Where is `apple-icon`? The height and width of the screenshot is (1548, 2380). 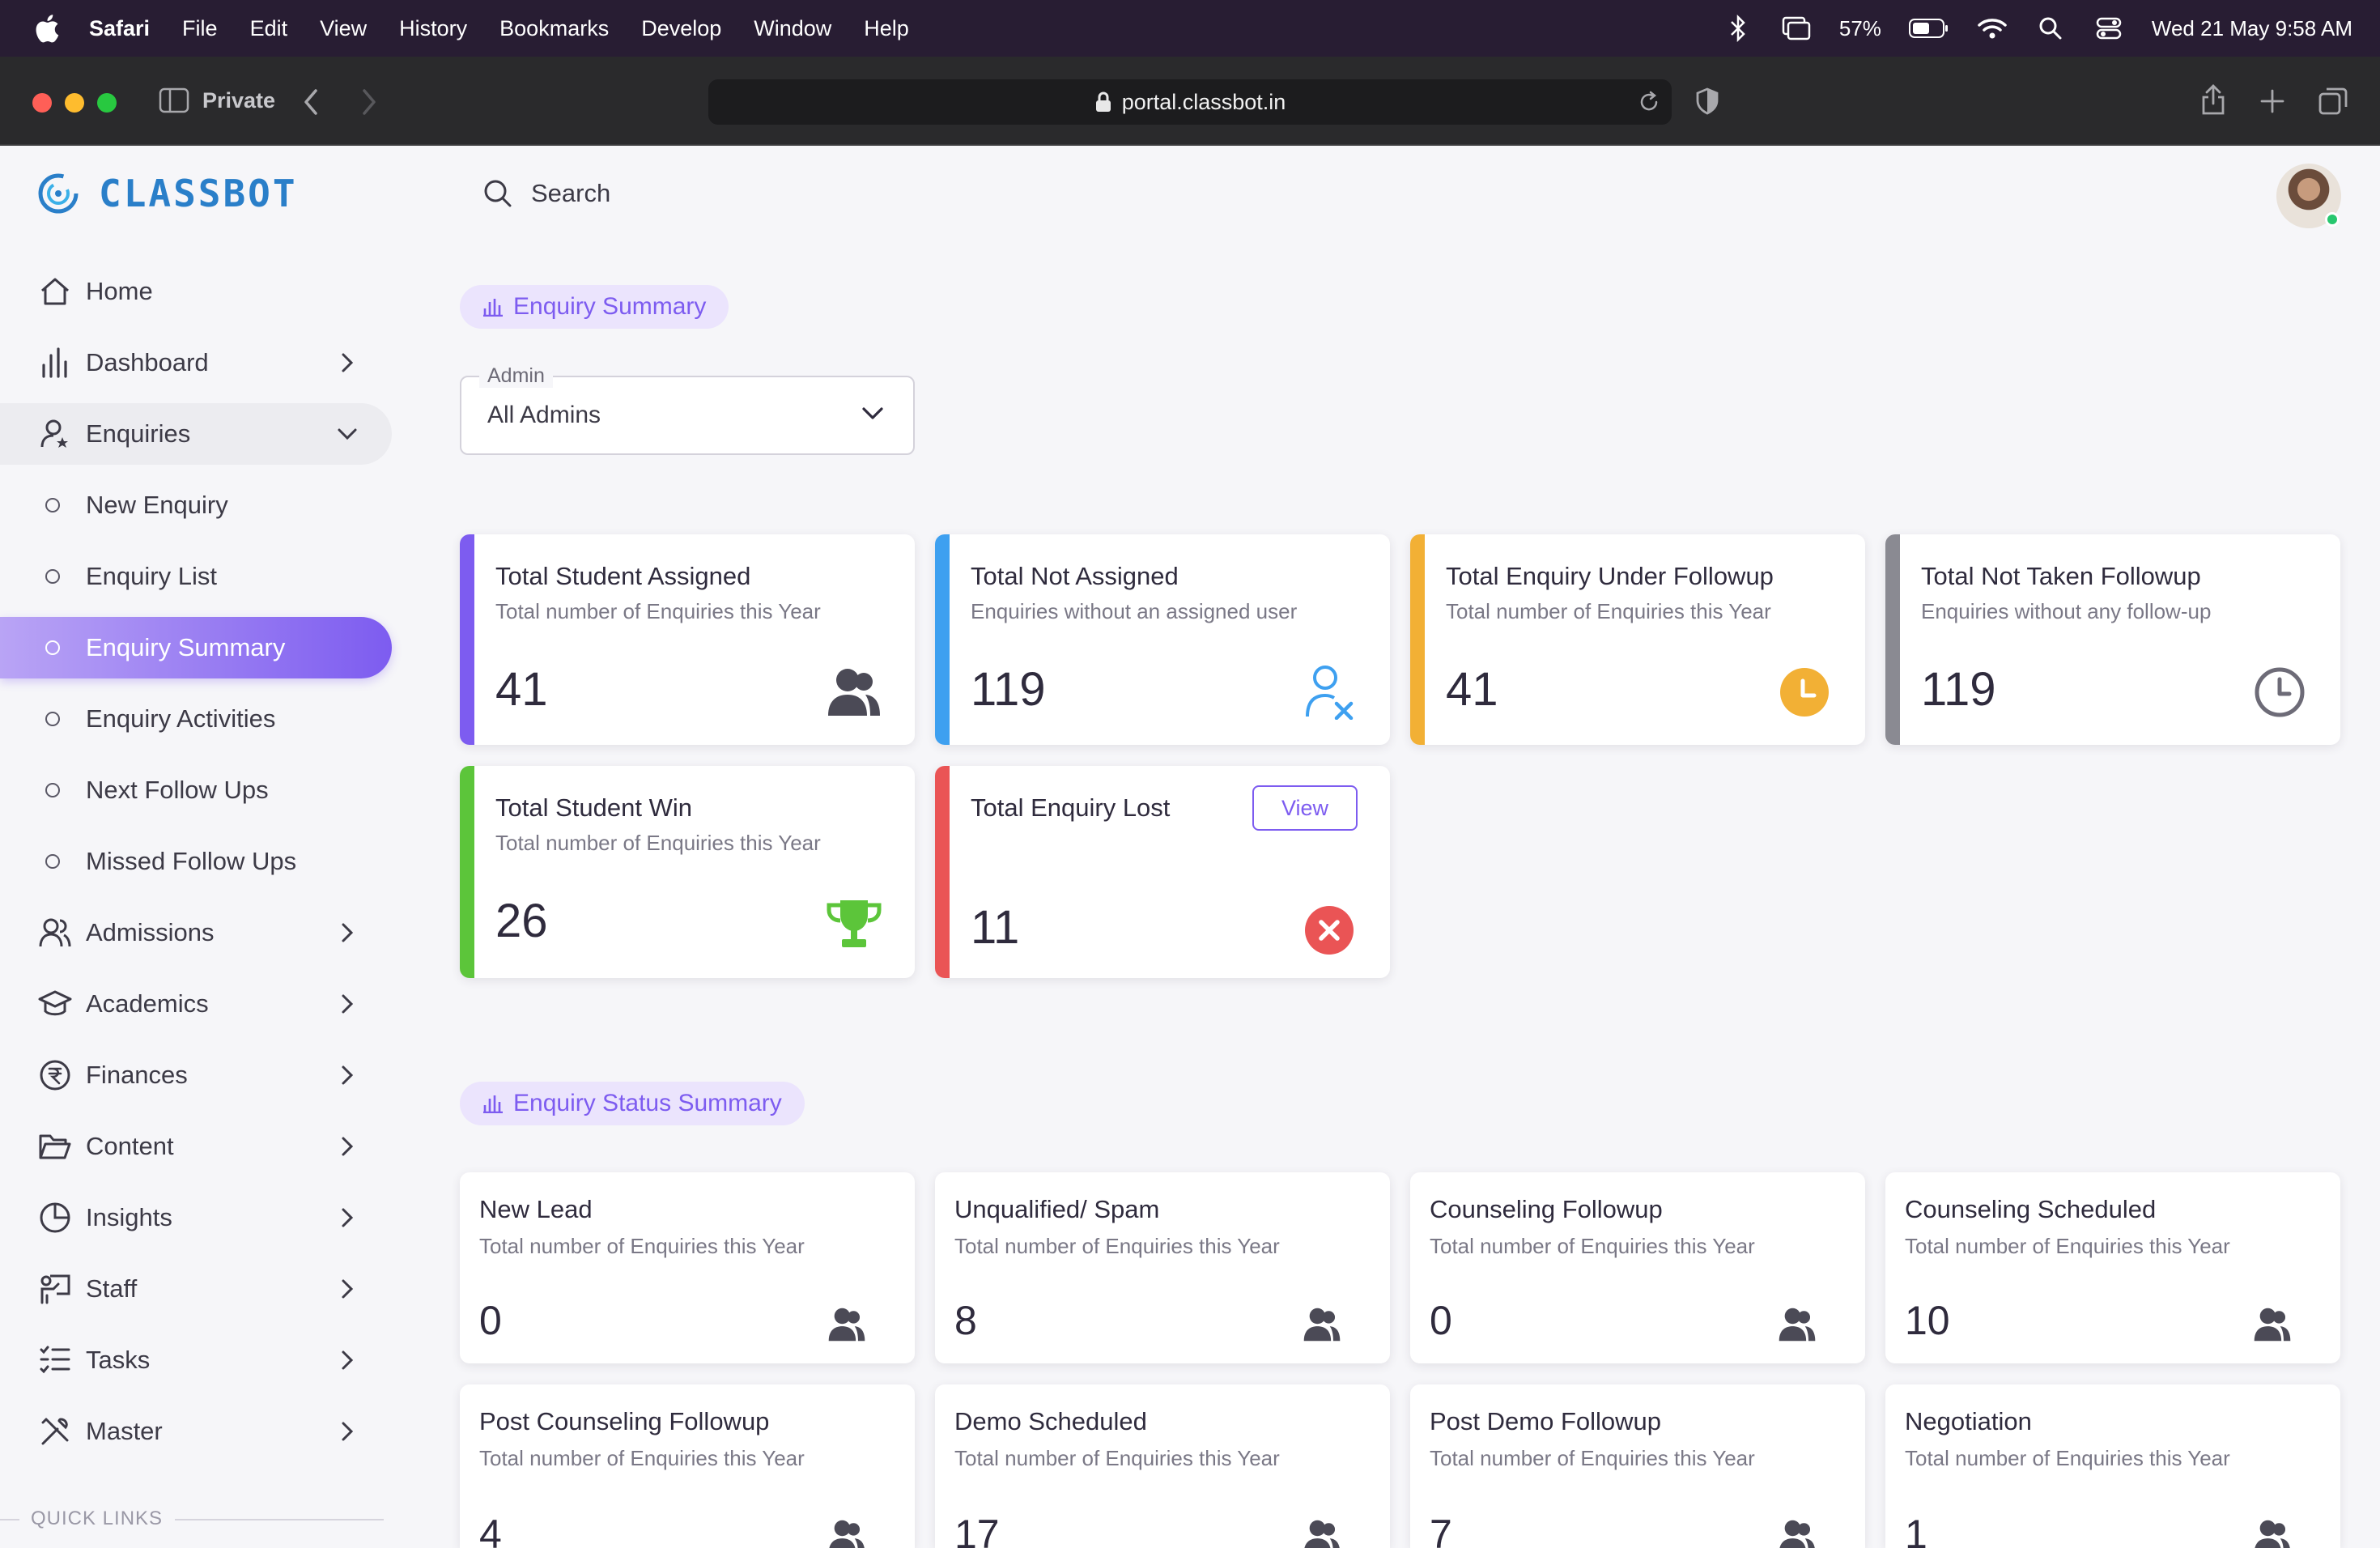 apple-icon is located at coordinates (46, 29).